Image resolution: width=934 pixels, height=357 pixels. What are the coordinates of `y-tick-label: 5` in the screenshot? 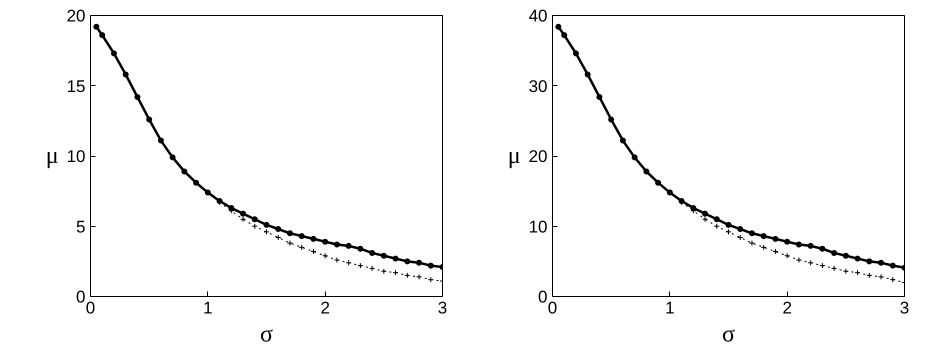 It's located at (81, 226).